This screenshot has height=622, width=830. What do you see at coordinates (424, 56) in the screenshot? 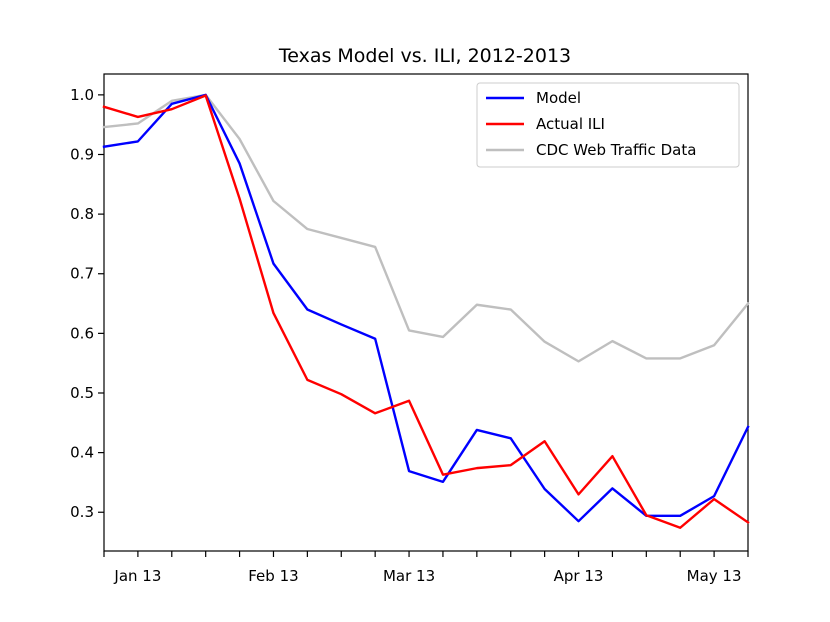
I see `chart-title: Texas Model vs. ILI, 2012-2013` at bounding box center [424, 56].